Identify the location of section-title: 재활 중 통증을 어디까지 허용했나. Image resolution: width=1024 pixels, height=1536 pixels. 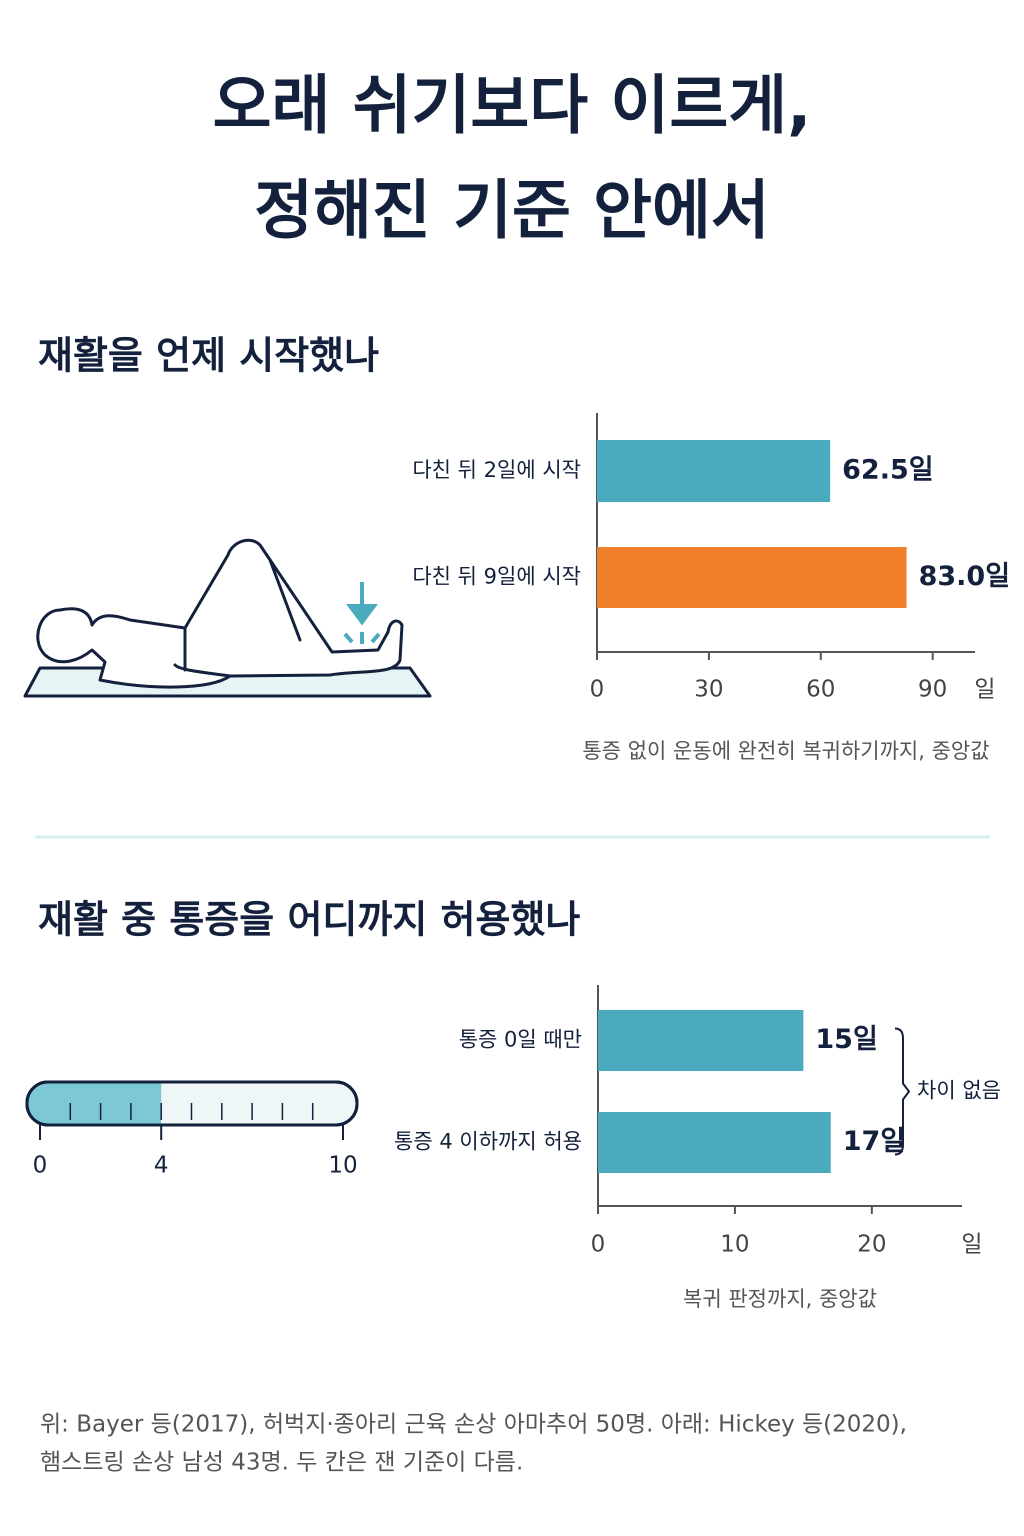
(309, 920).